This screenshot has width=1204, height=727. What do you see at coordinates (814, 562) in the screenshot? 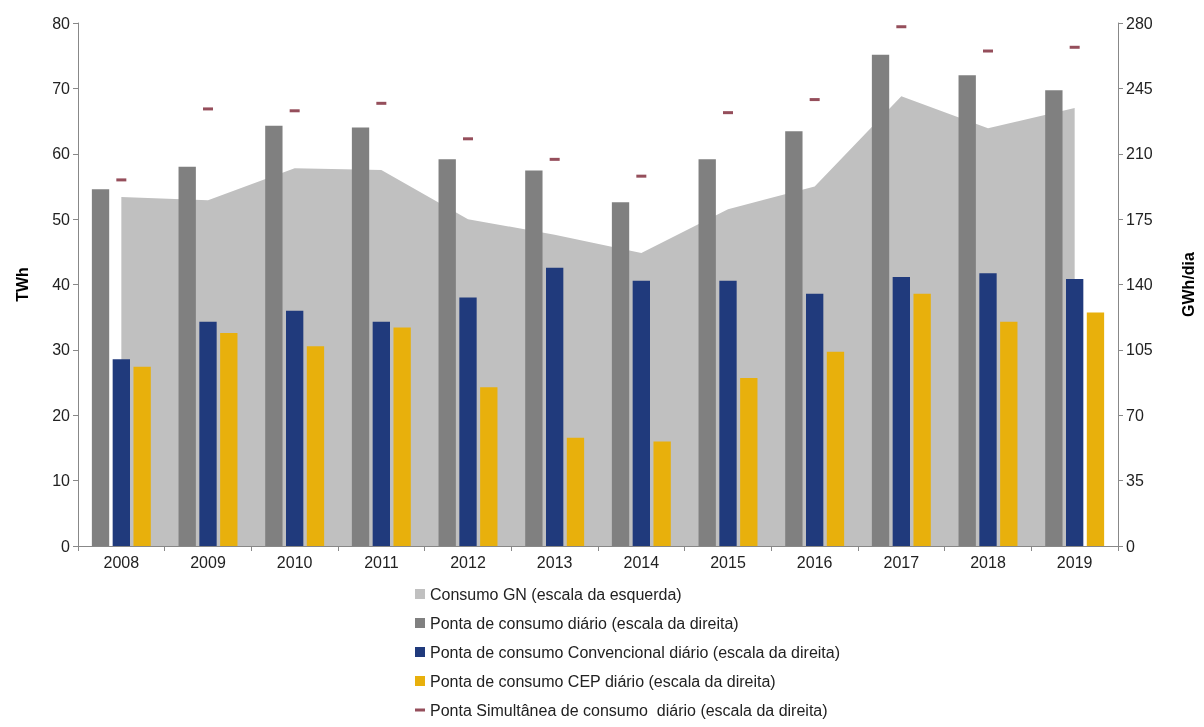
I see `x-tick-label: 2016` at bounding box center [814, 562].